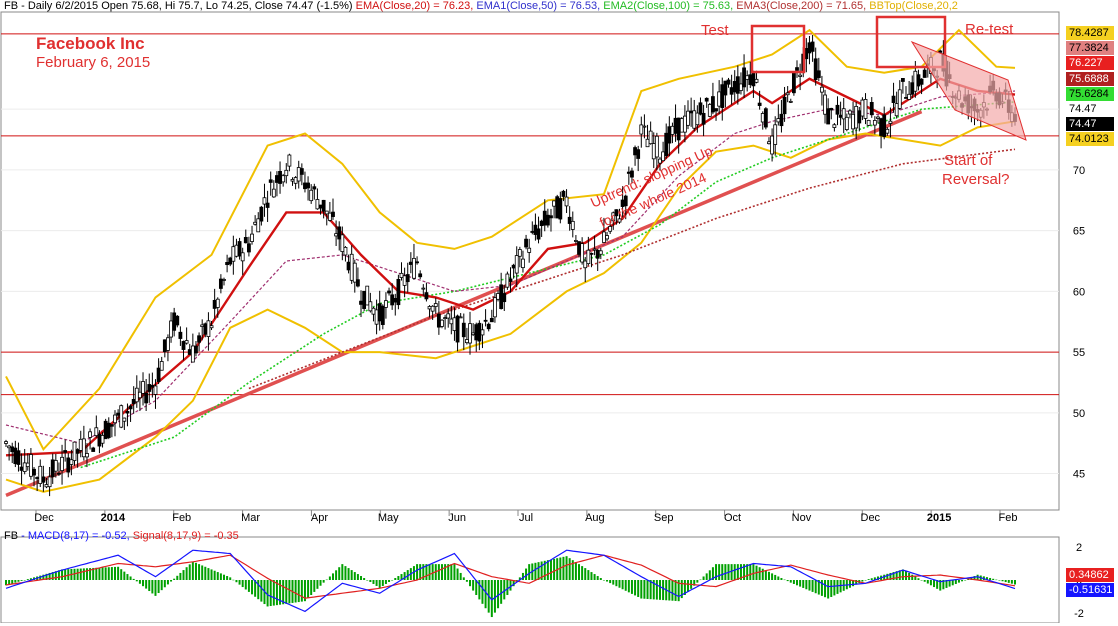  What do you see at coordinates (416, 6) in the screenshot?
I see `header-ema20: EMA(Close,20) = 76.23,` at bounding box center [416, 6].